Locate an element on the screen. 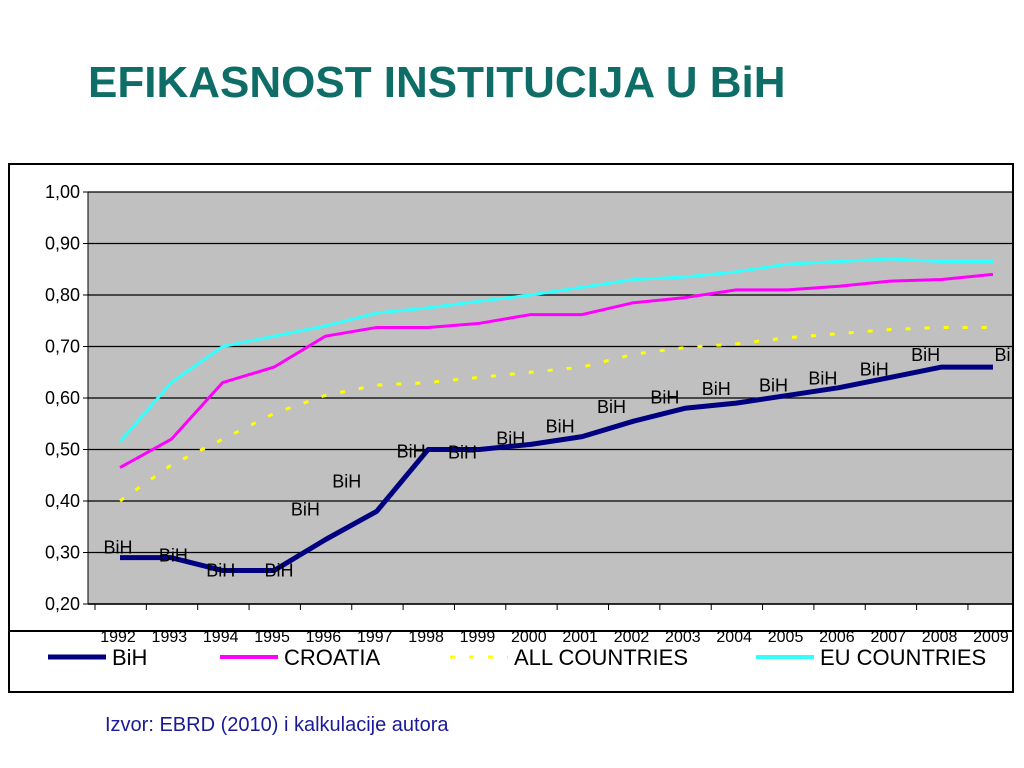 The image size is (1024, 768). x-tick-label: 1994 is located at coordinates (221, 637).